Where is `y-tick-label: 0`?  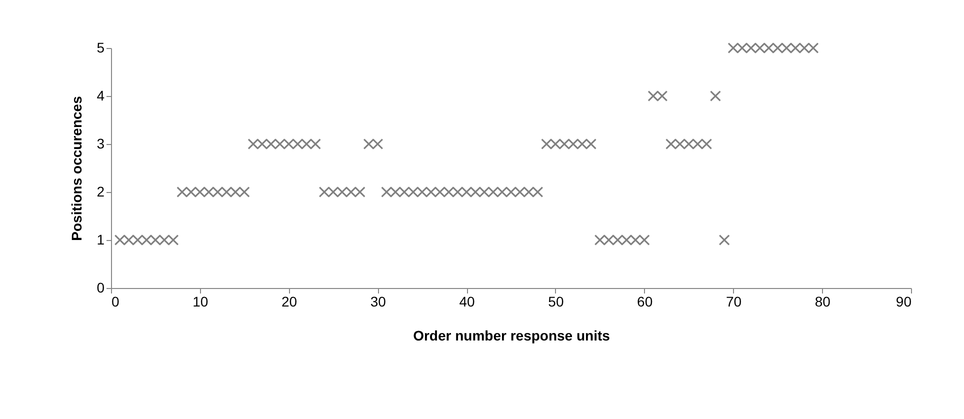
y-tick-label: 0 is located at coordinates (100, 288).